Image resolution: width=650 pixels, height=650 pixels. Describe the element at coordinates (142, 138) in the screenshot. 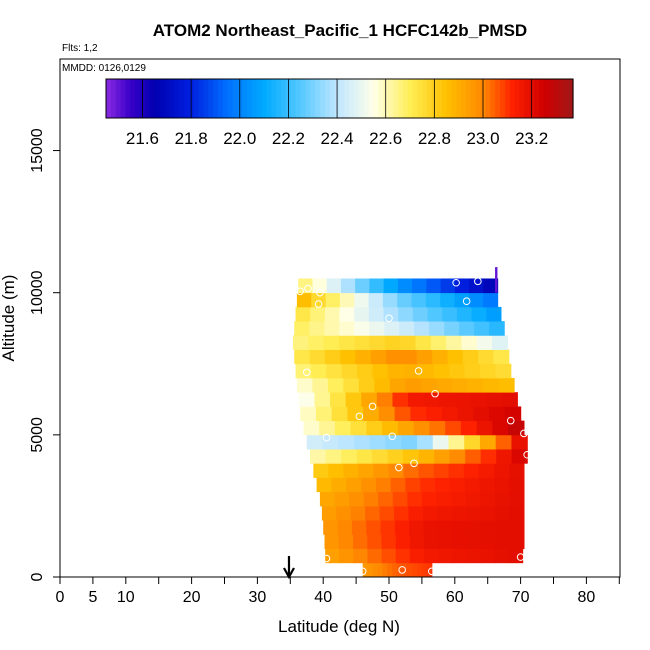

I see `colorbar-tick-label: 21.6` at that location.